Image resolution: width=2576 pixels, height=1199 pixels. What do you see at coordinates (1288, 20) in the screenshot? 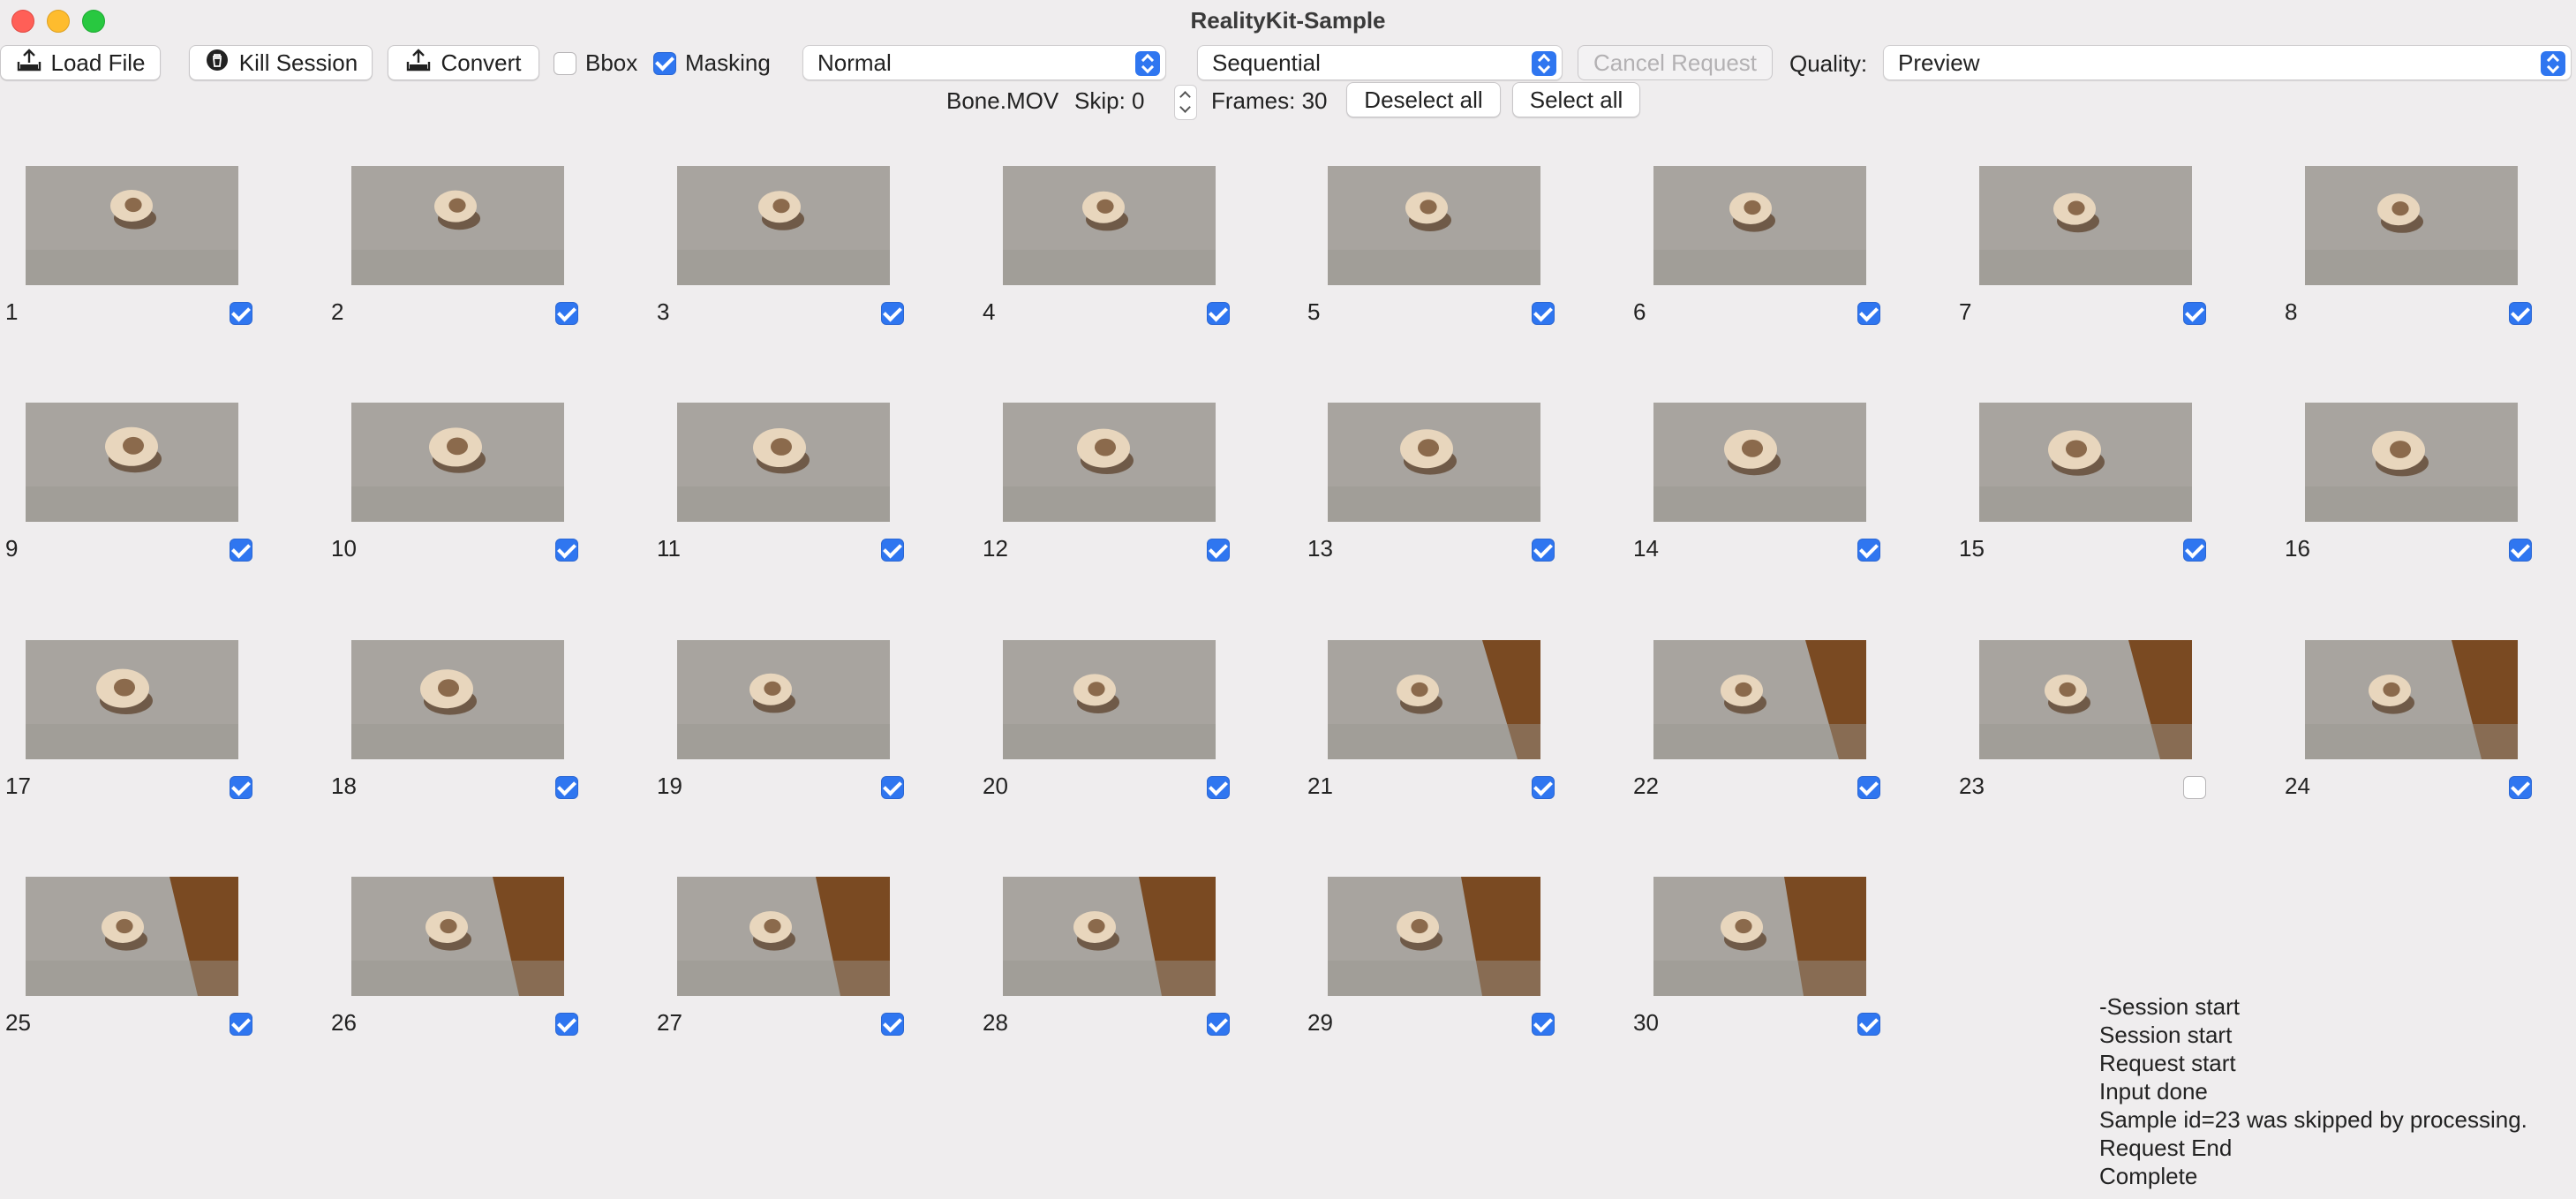
I see `title-bar: RealityKit-Sample` at bounding box center [1288, 20].